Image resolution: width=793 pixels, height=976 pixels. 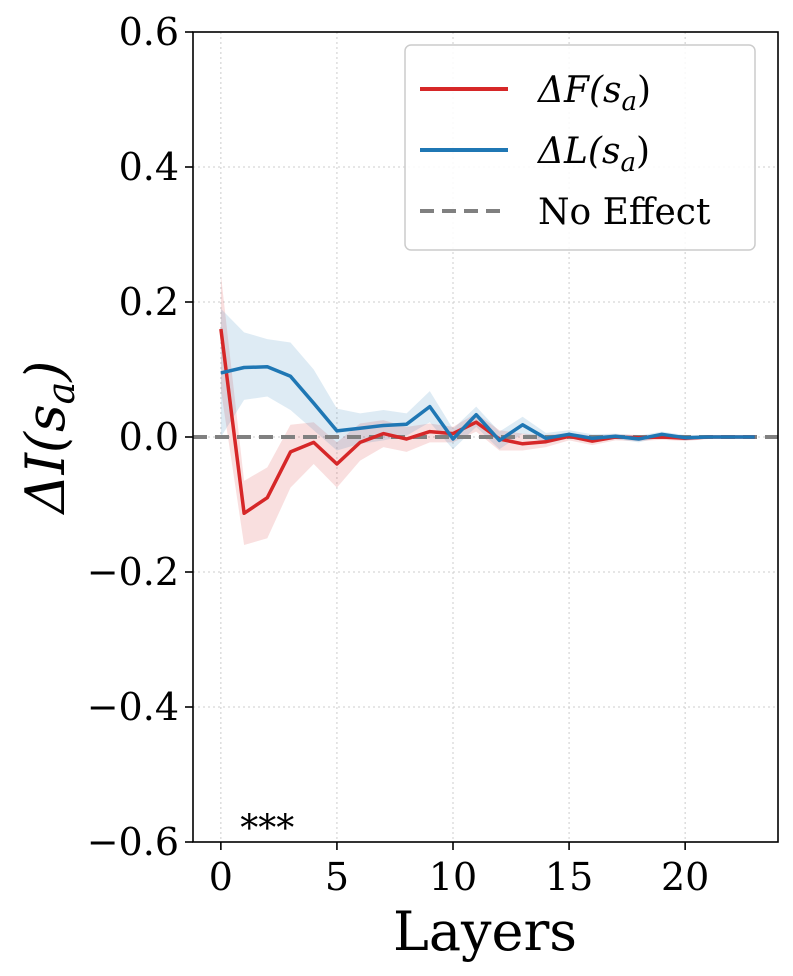 I want to click on y-tick-label: −0.2, so click(x=133, y=572).